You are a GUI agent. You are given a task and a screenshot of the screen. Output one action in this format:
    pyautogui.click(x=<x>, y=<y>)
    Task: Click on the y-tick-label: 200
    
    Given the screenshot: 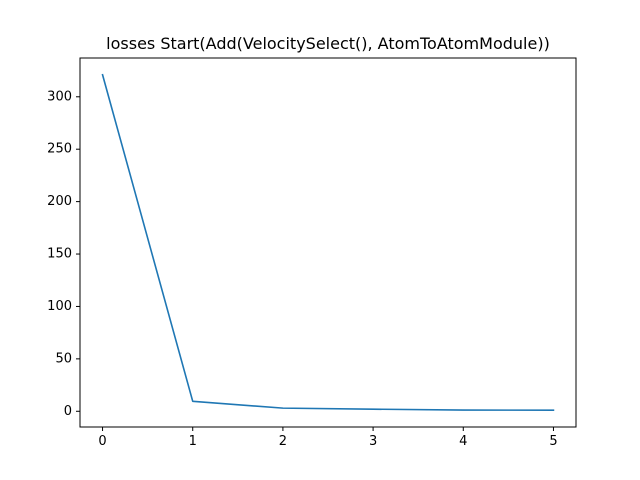 What is the action you would take?
    pyautogui.click(x=59, y=201)
    